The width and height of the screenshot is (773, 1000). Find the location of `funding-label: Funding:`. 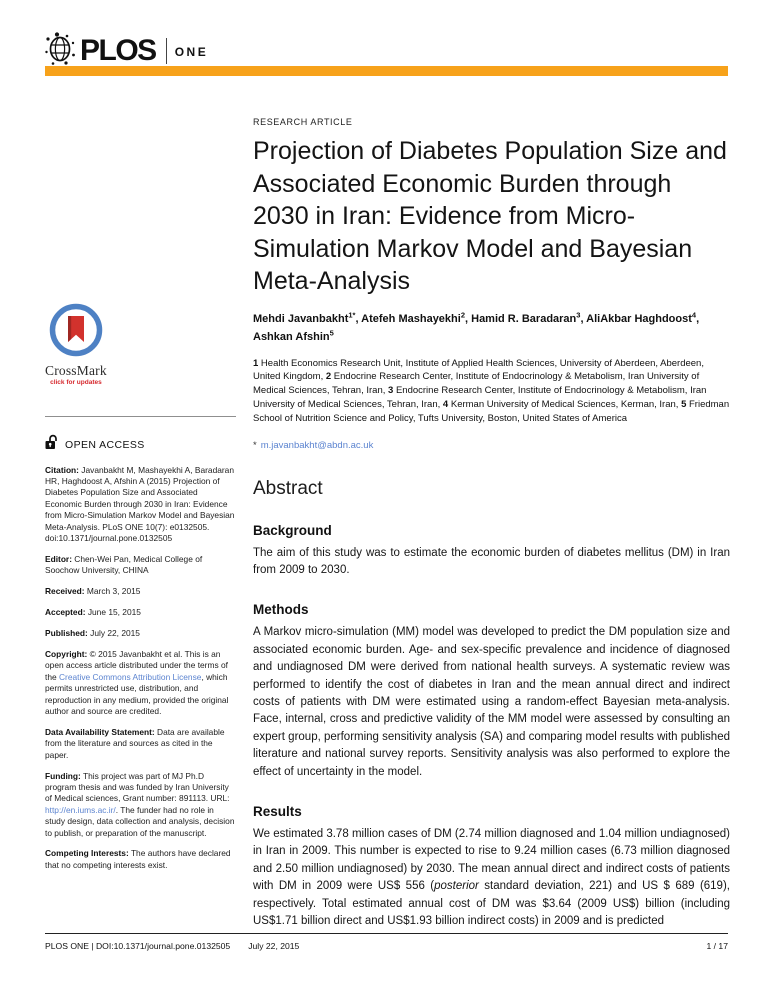

funding-label: Funding: is located at coordinates (63, 775).